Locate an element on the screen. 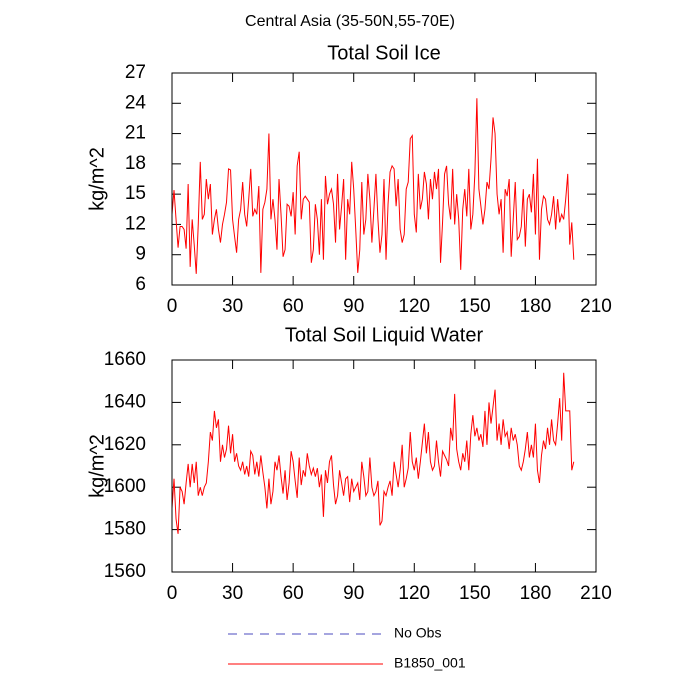 The width and height of the screenshot is (700, 700). y-tick-label: 9 is located at coordinates (140, 254).